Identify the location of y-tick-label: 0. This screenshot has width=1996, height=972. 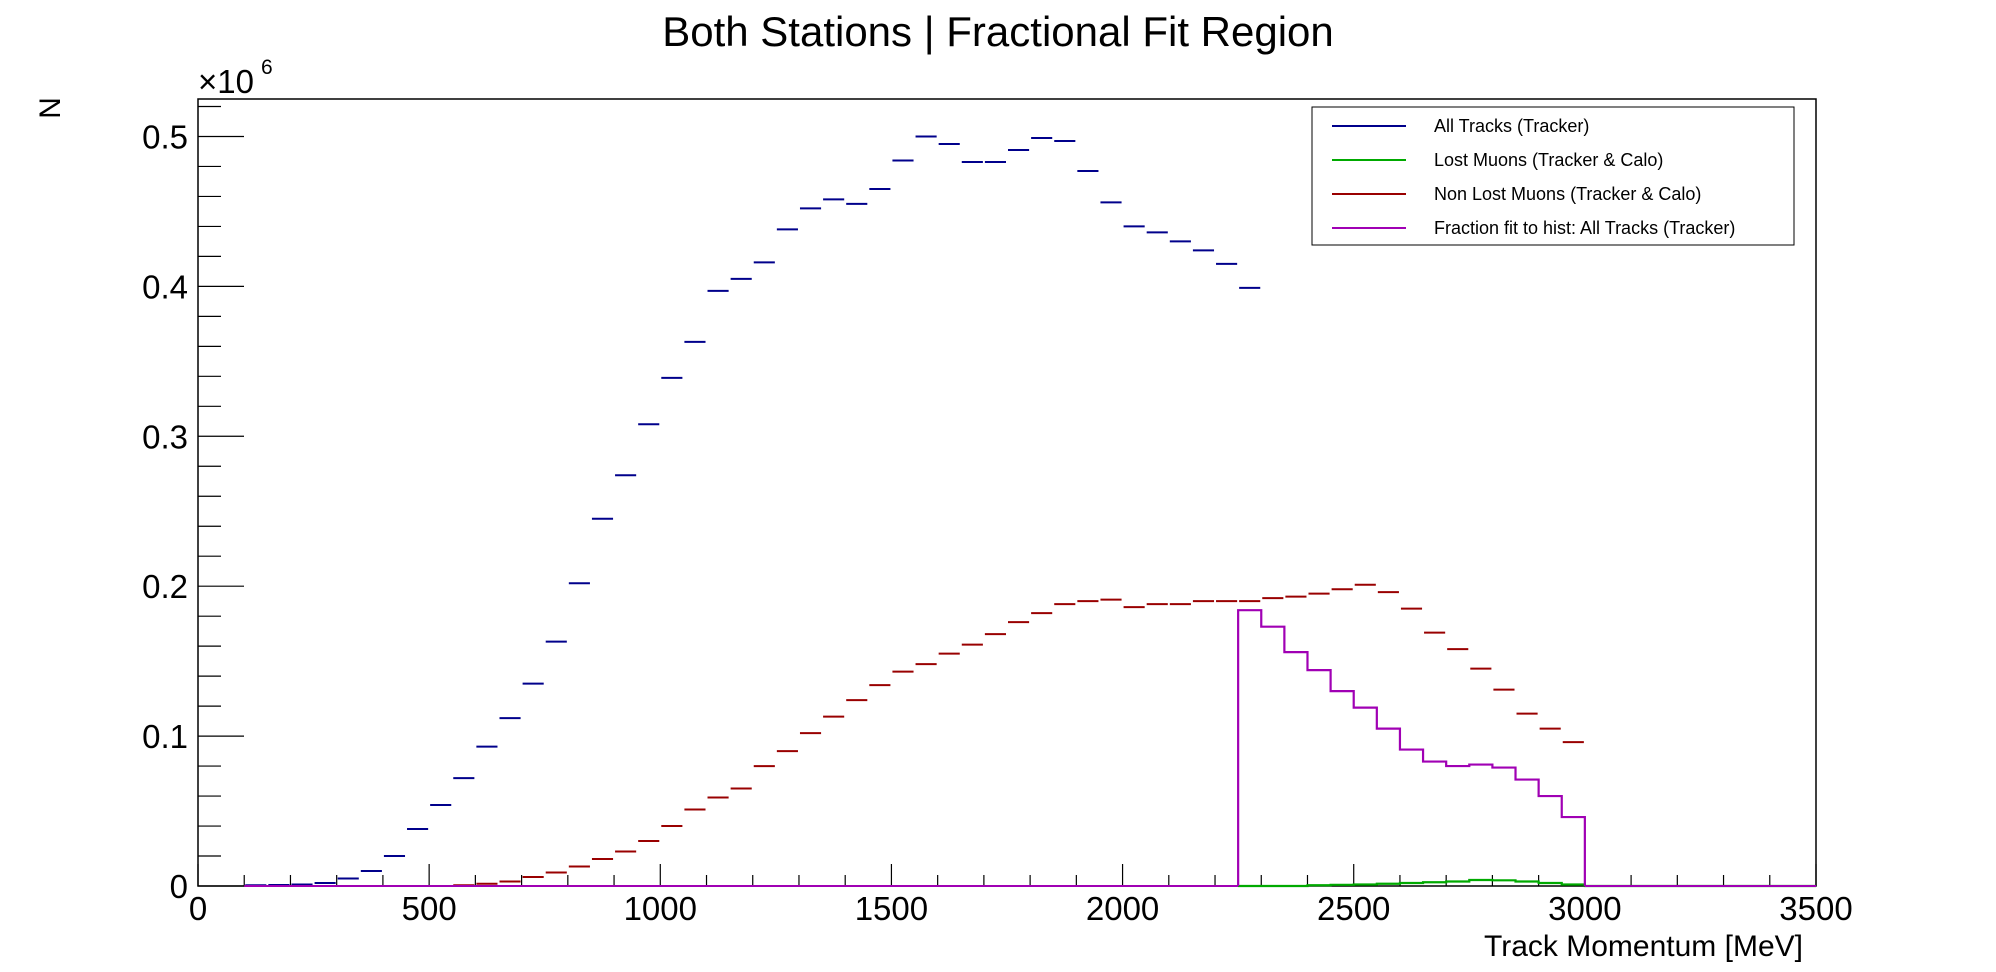
(179, 886).